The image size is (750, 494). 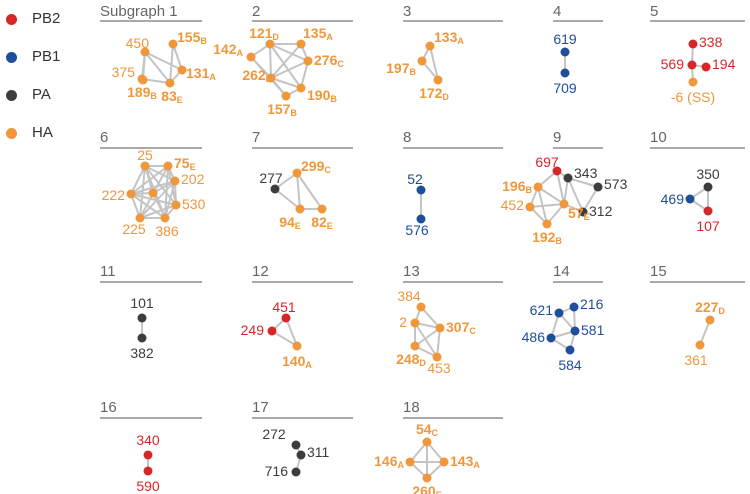 What do you see at coordinates (41, 94) in the screenshot?
I see `legend-label-pa: PA` at bounding box center [41, 94].